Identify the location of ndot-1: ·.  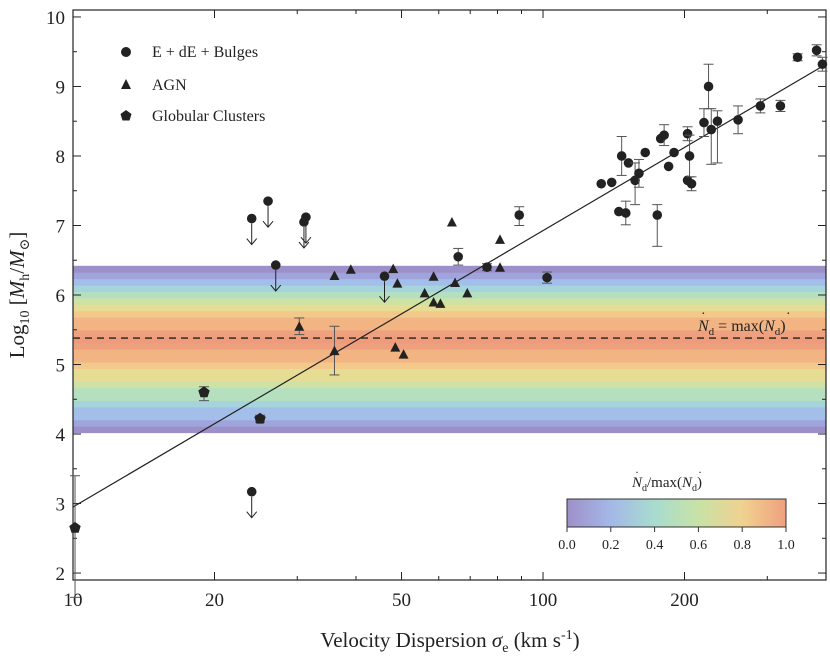
(703, 314).